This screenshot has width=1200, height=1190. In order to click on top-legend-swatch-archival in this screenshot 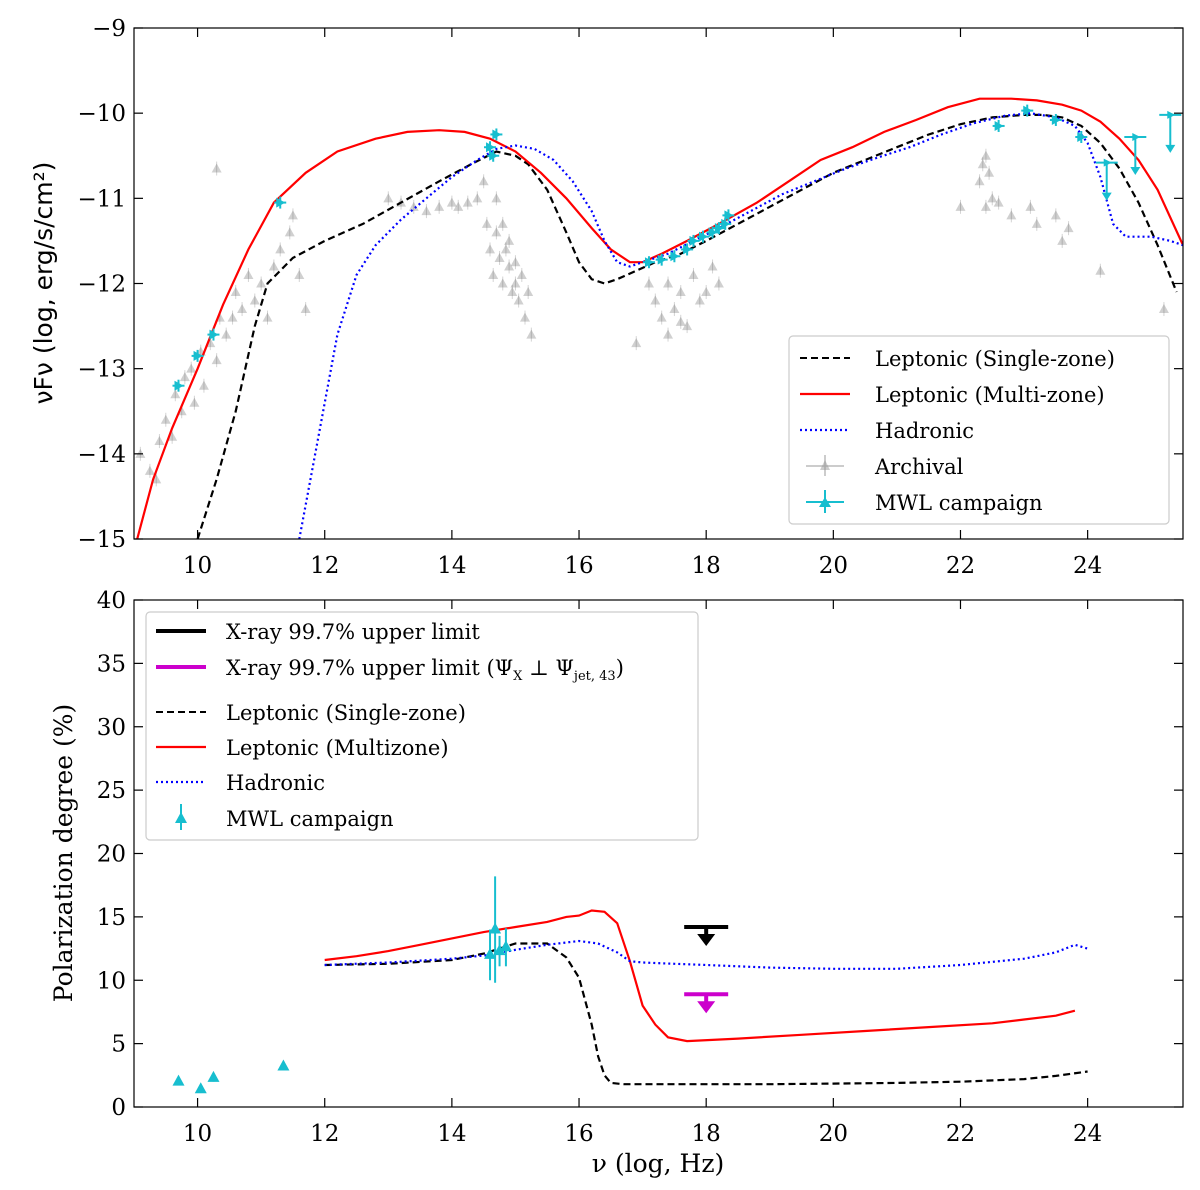, I will do `click(825, 465)`.